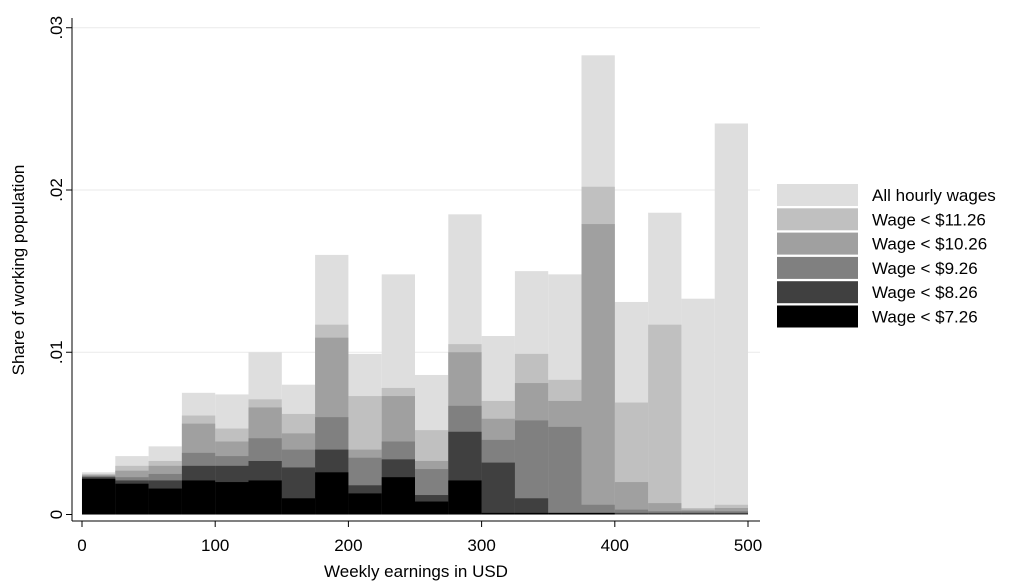 This screenshot has height=585, width=1029. What do you see at coordinates (615, 545) in the screenshot?
I see `x-tick-label: 400` at bounding box center [615, 545].